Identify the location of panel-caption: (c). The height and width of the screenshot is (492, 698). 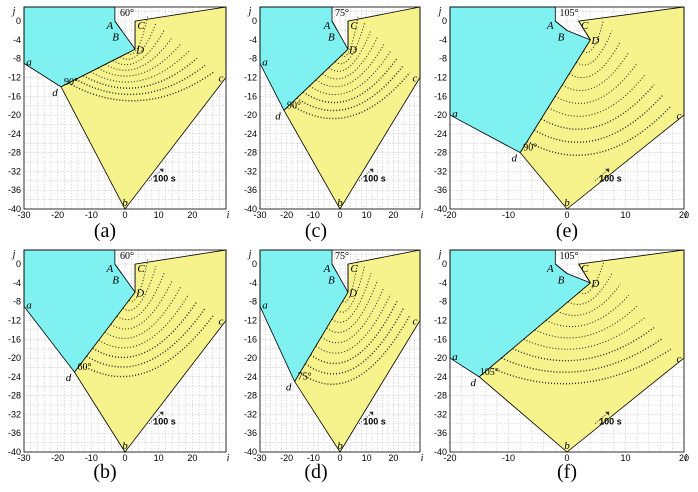
(316, 231).